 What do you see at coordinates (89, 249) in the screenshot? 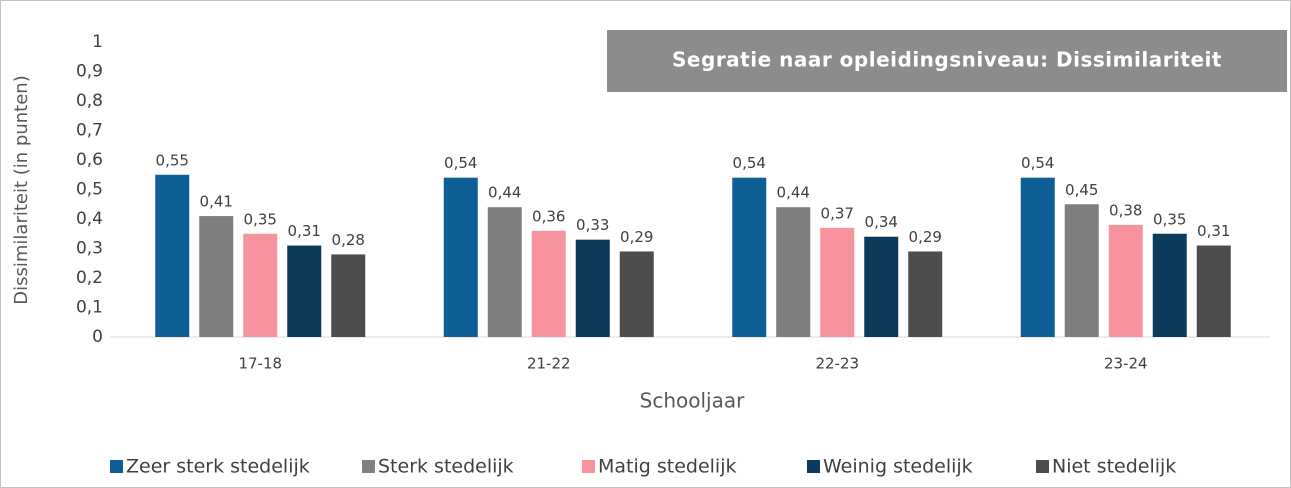
I see `y-tick-label: 0,3` at bounding box center [89, 249].